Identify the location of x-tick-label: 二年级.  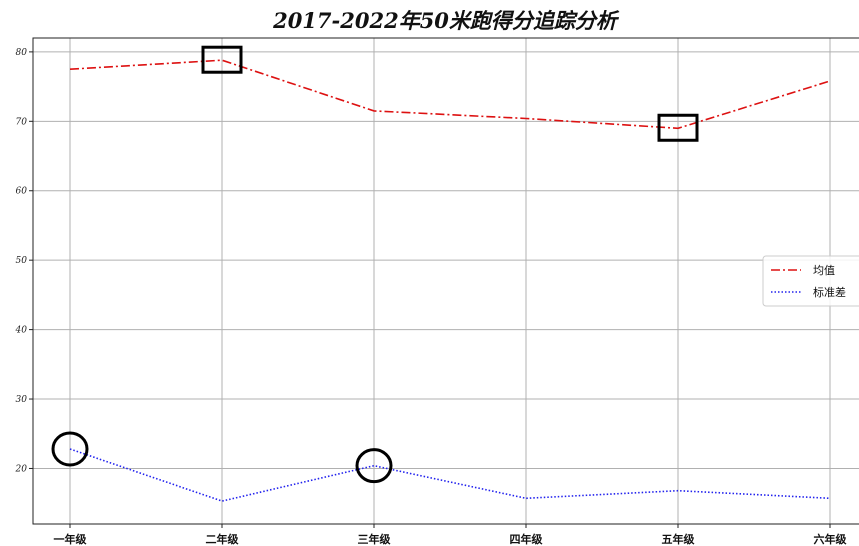
(223, 539).